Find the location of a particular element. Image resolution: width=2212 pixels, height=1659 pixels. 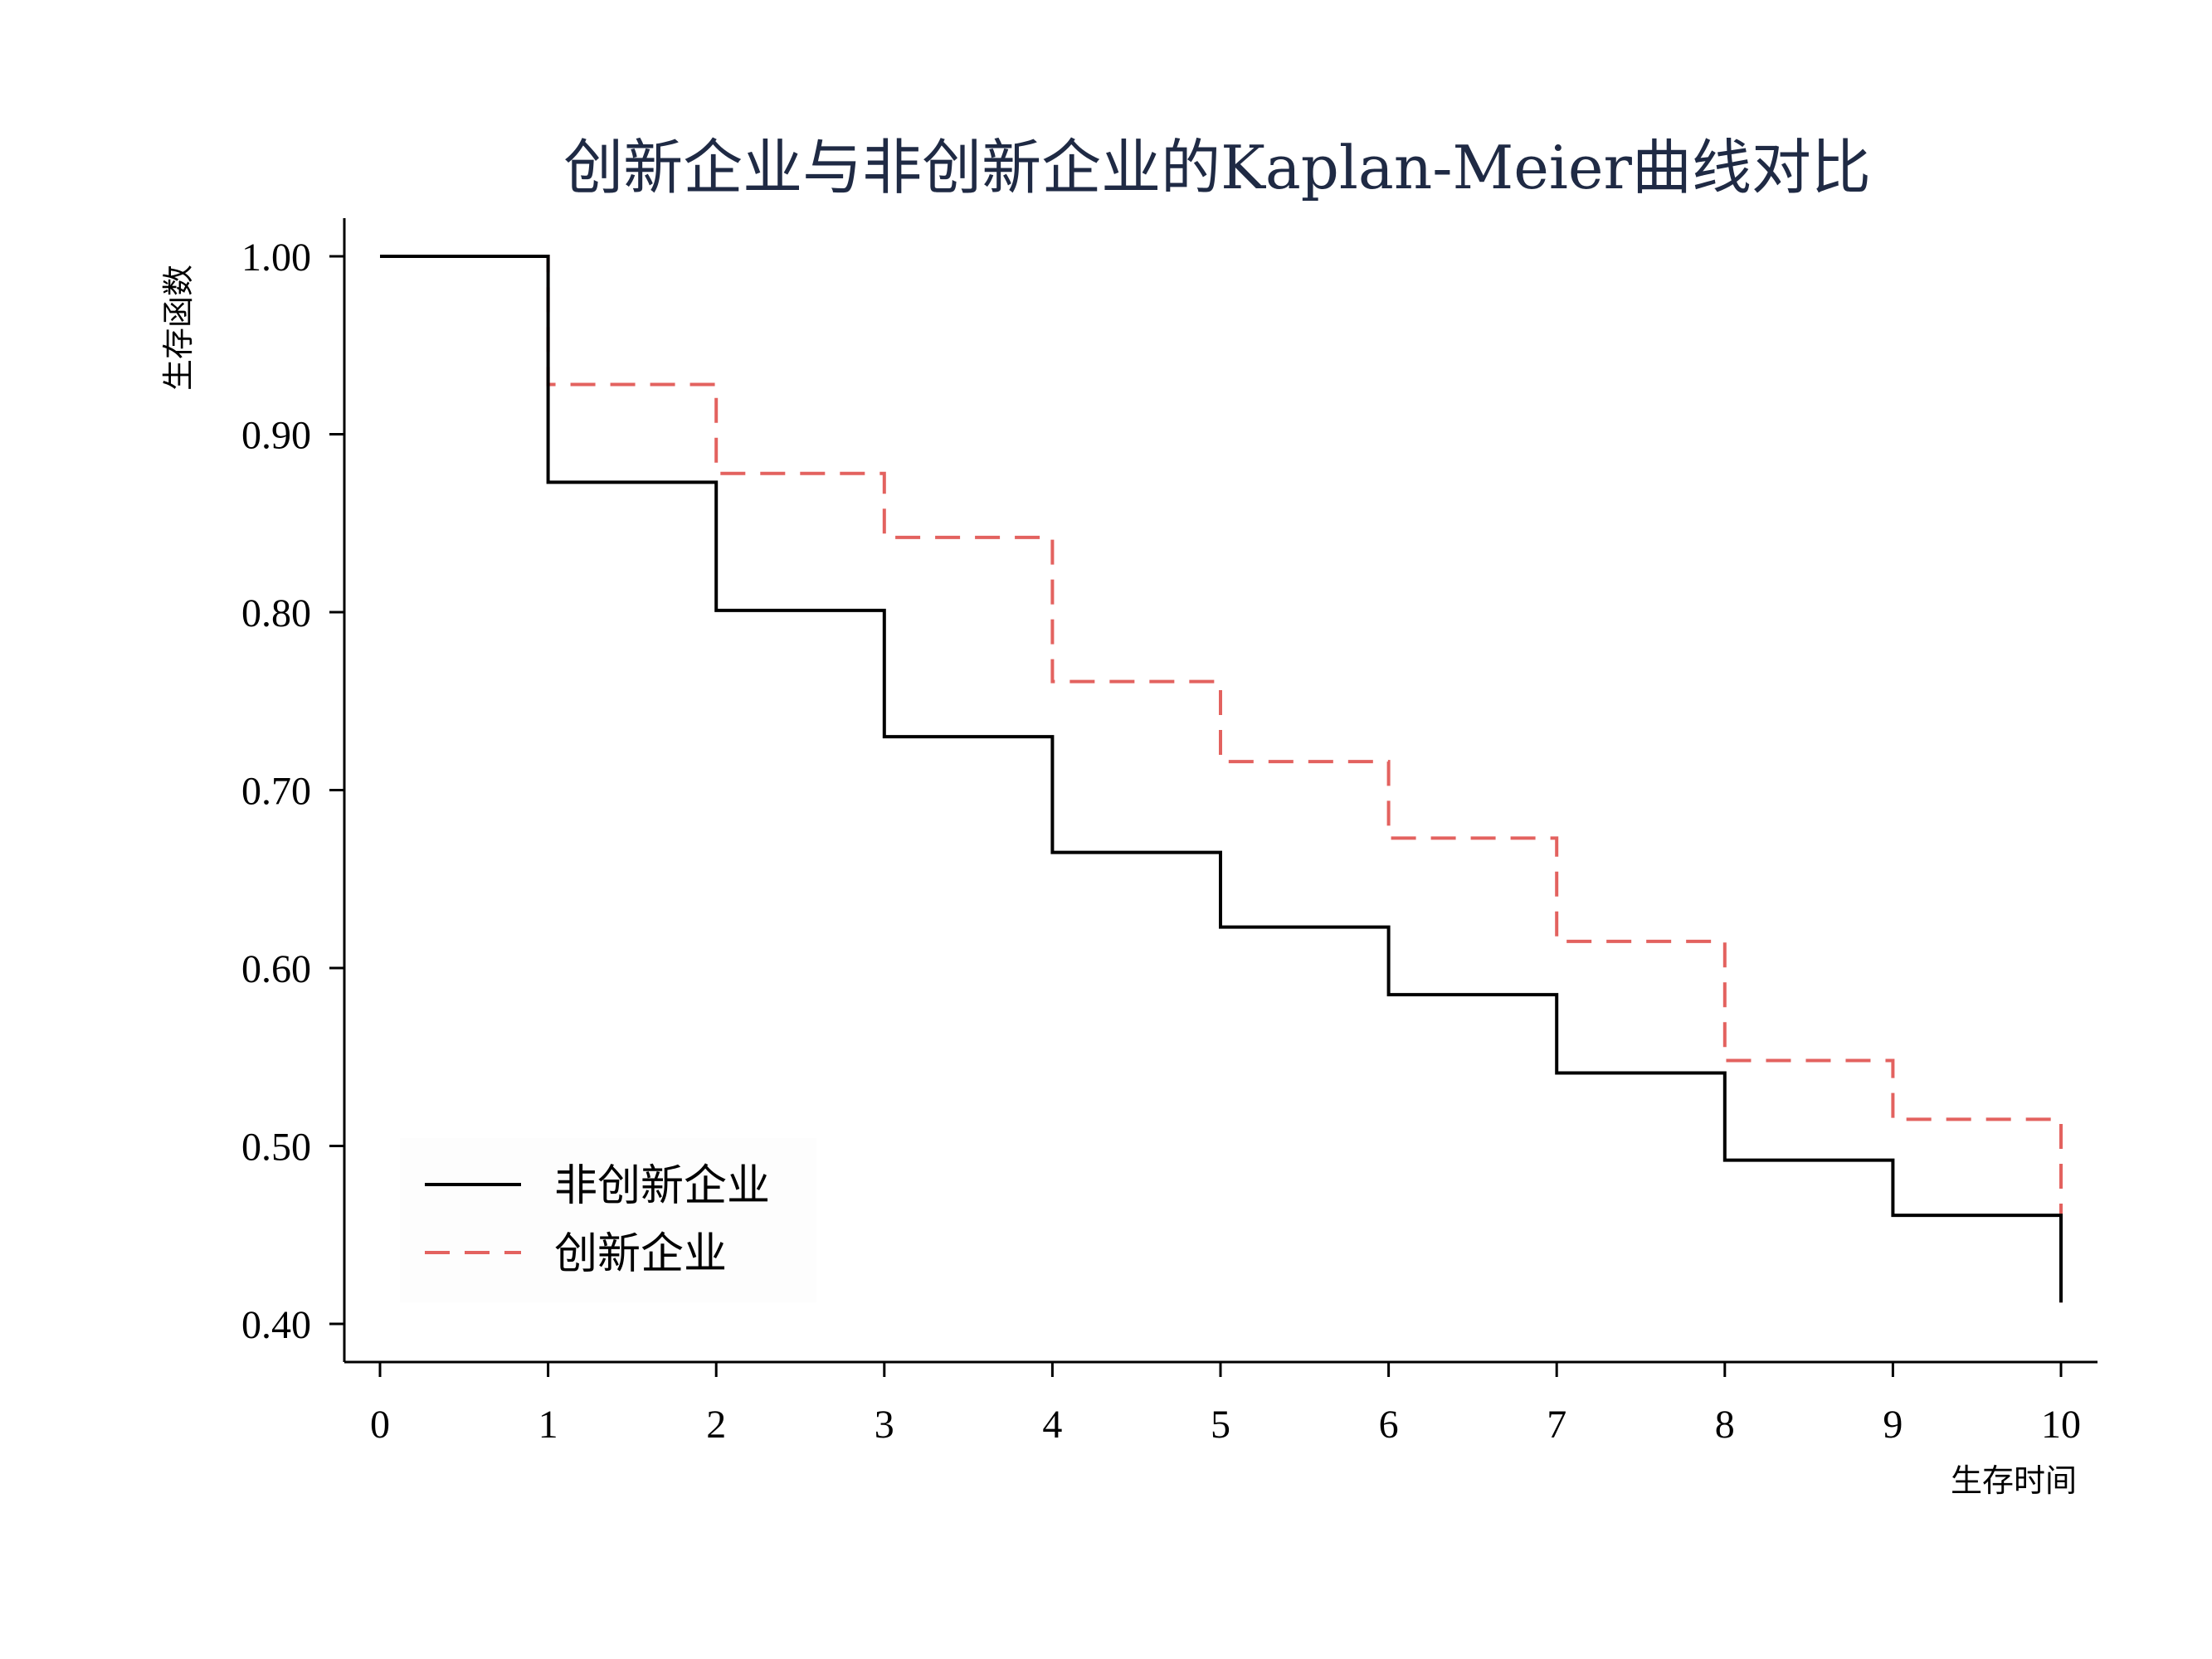

y-tick-label: 0.50 is located at coordinates (276, 1148).